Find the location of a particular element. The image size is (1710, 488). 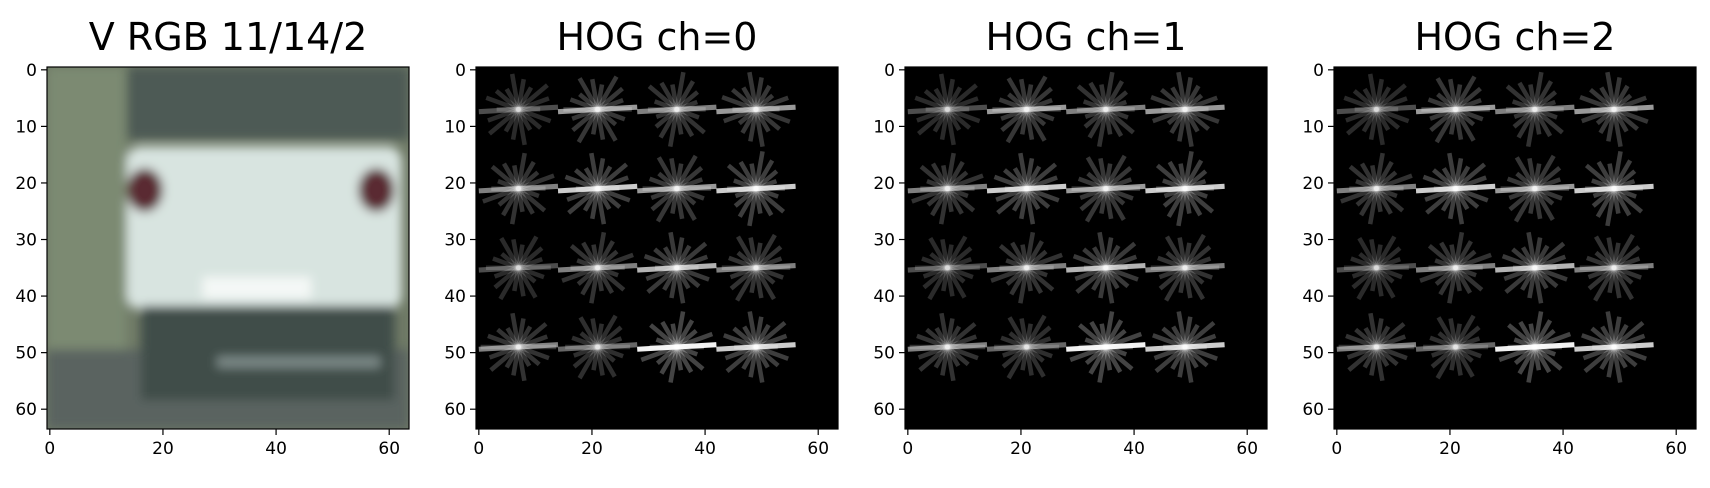

tail-light-right is located at coordinates (376, 190).